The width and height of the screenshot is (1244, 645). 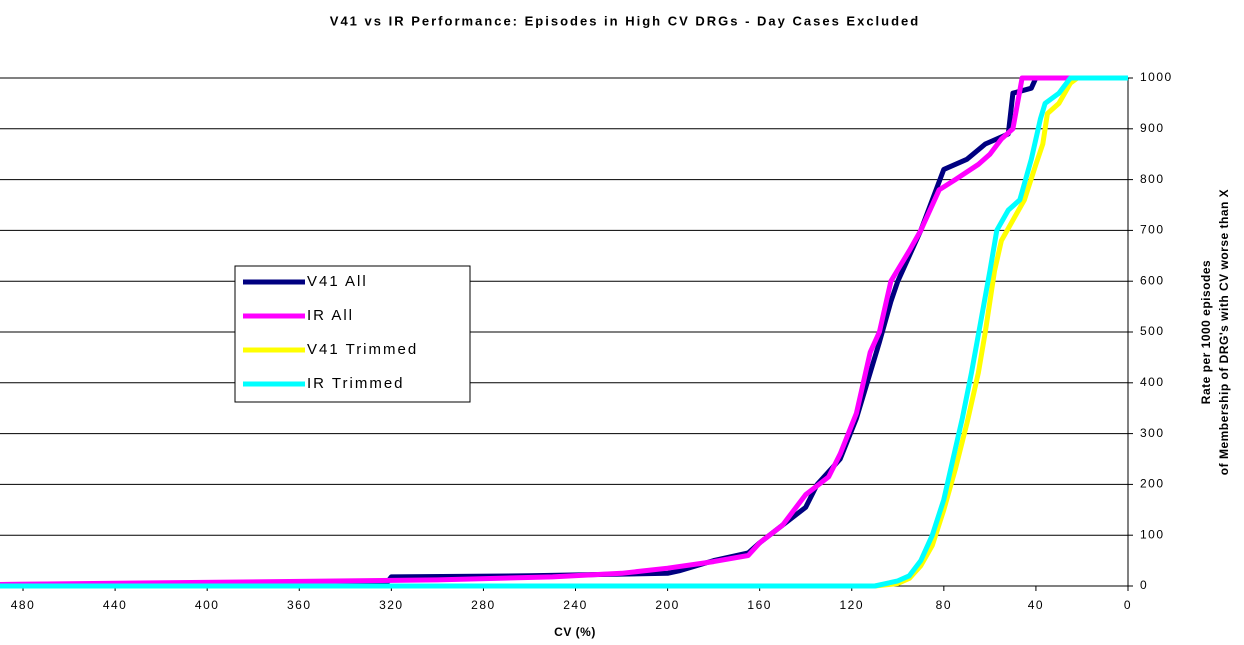 What do you see at coordinates (299, 605) in the screenshot?
I see `x-tick-label: 360` at bounding box center [299, 605].